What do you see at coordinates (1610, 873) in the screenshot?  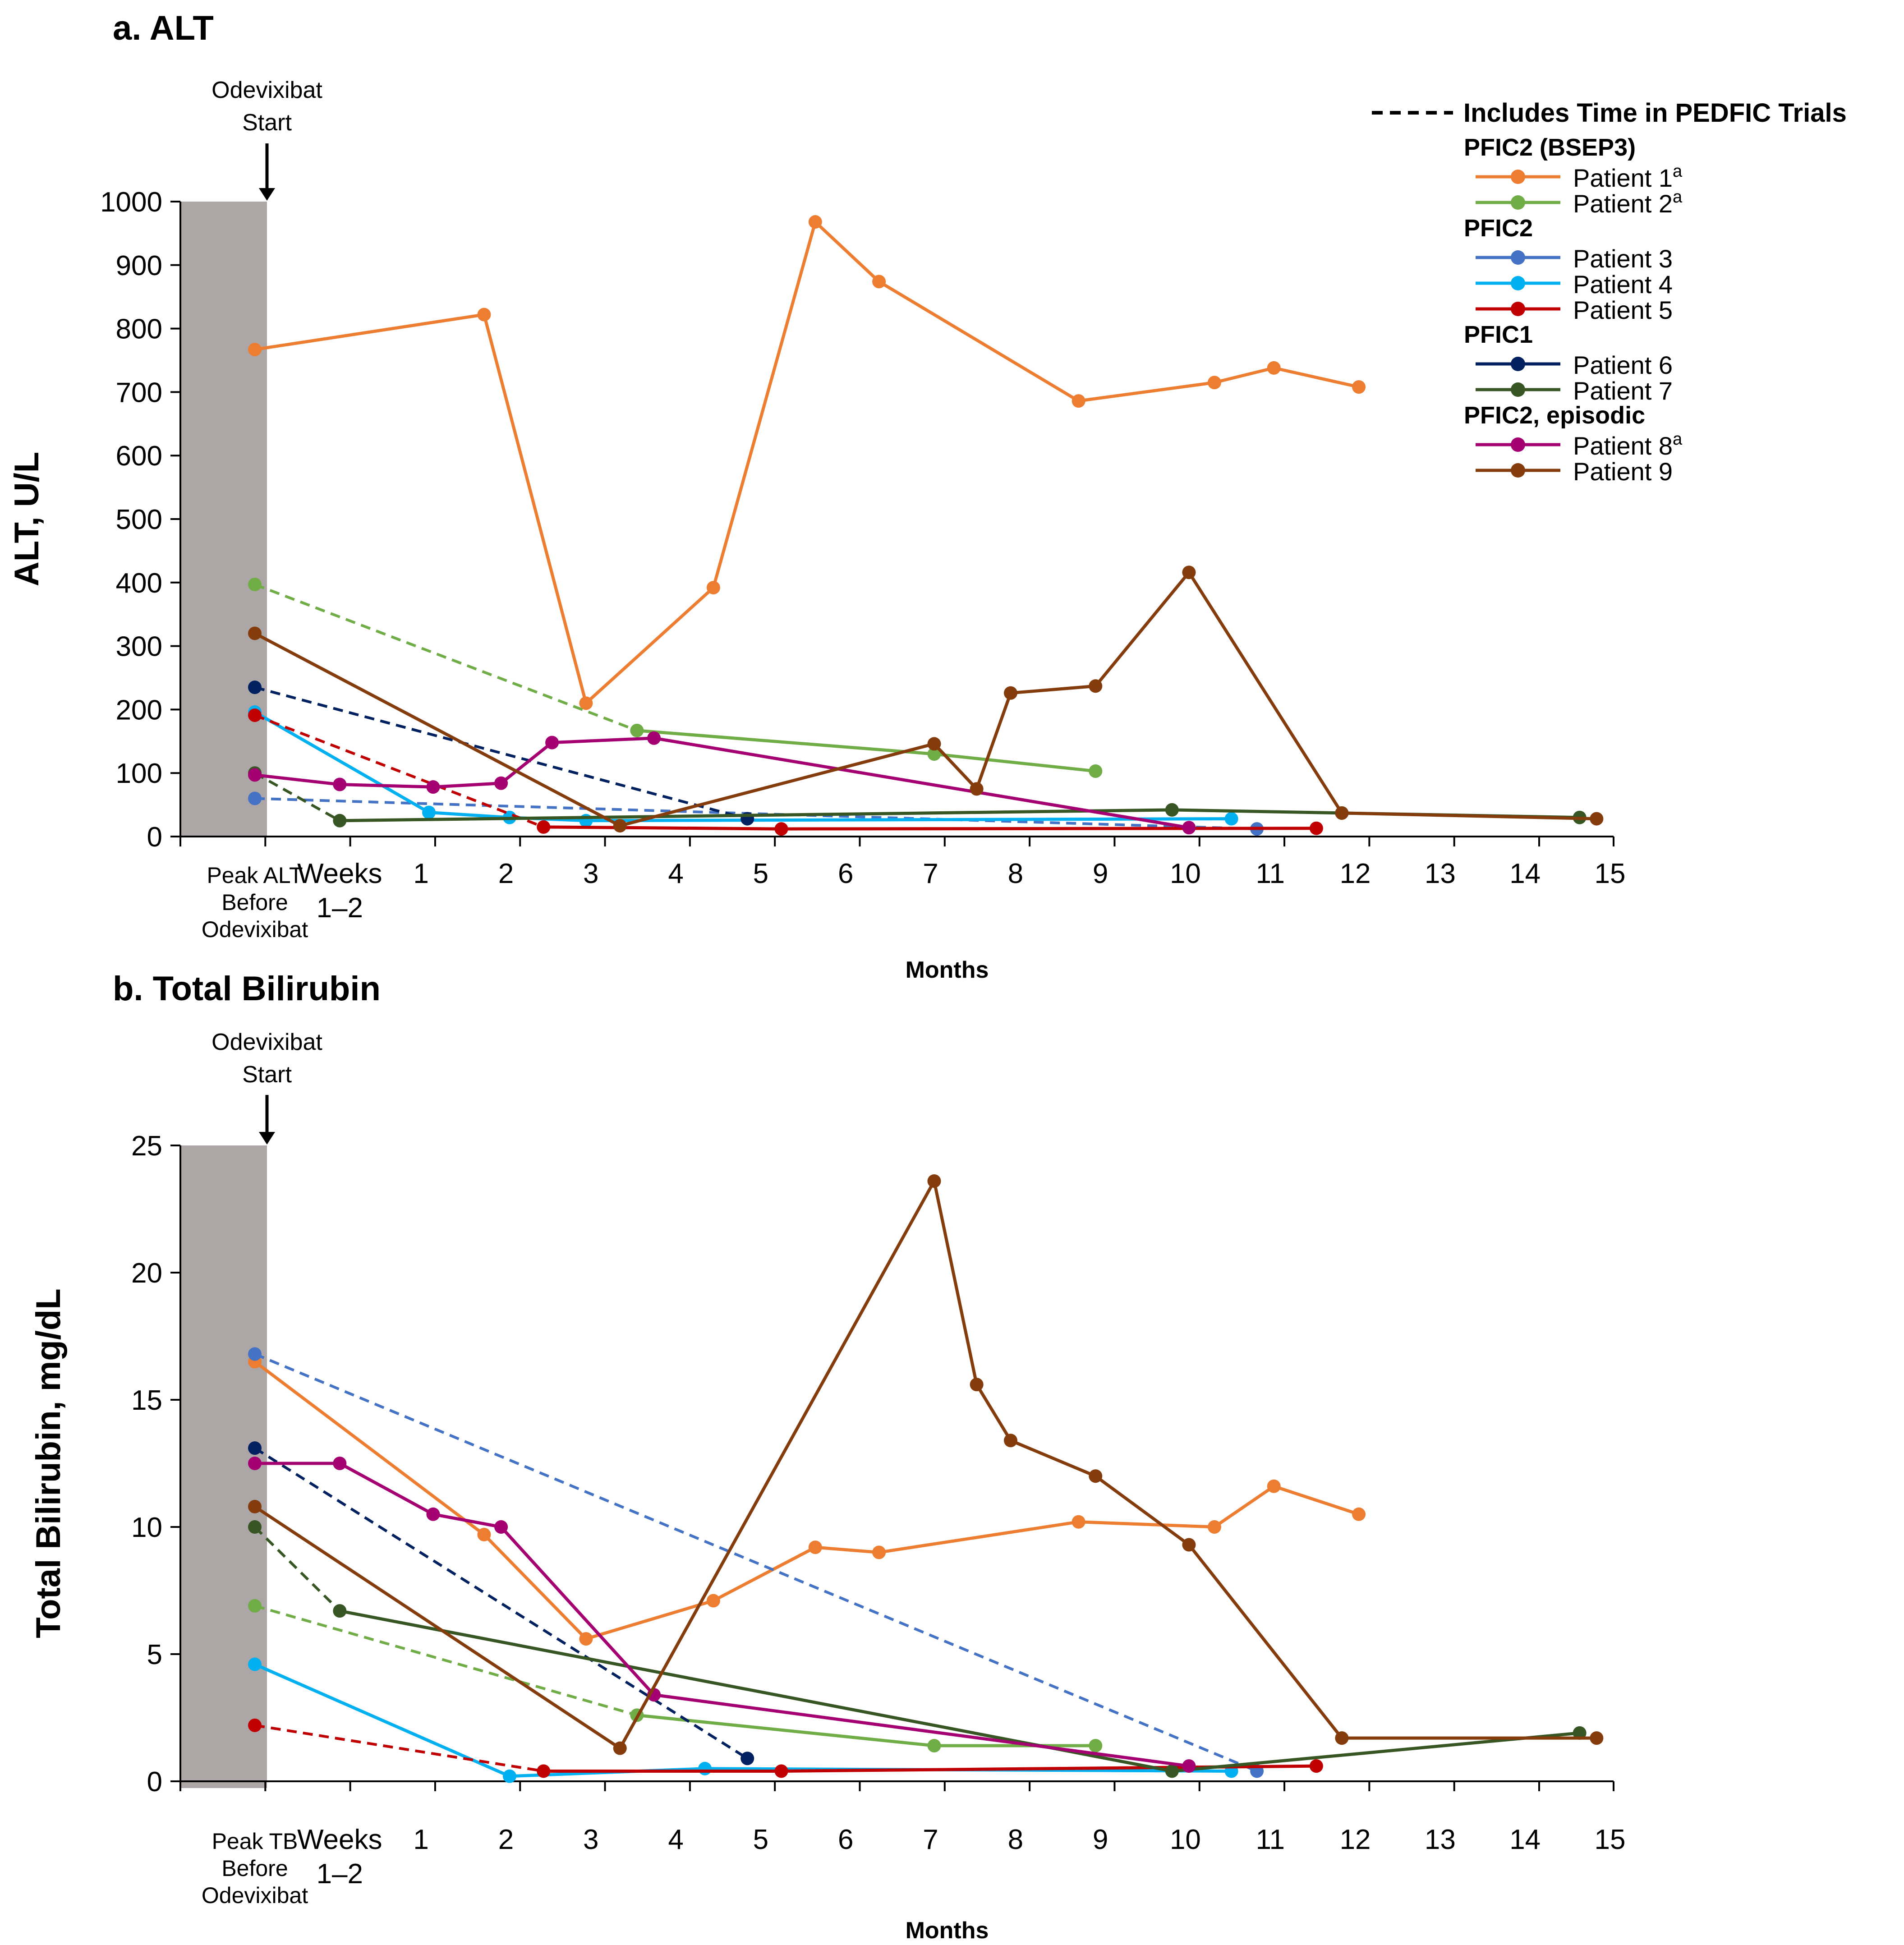 I see `x-tick-label: 15` at bounding box center [1610, 873].